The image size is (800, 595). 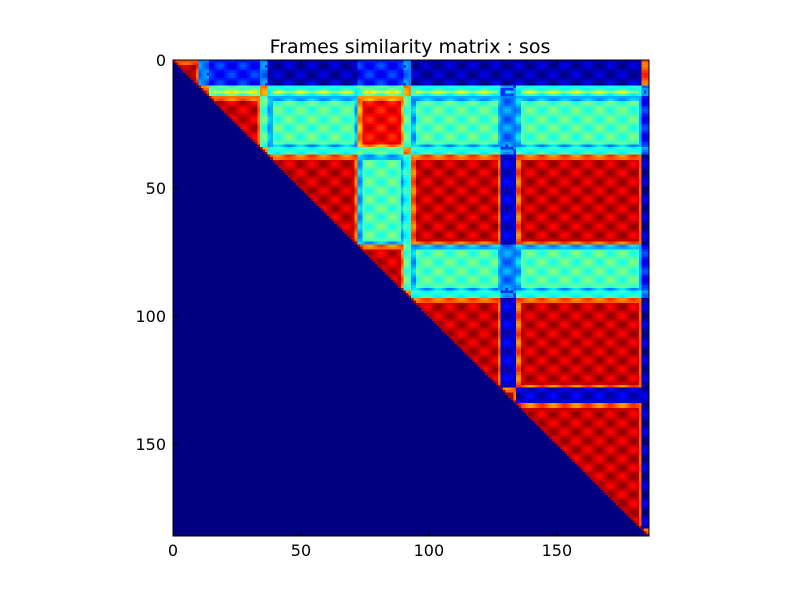 What do you see at coordinates (161, 60) in the screenshot?
I see `y-tick-label: 0` at bounding box center [161, 60].